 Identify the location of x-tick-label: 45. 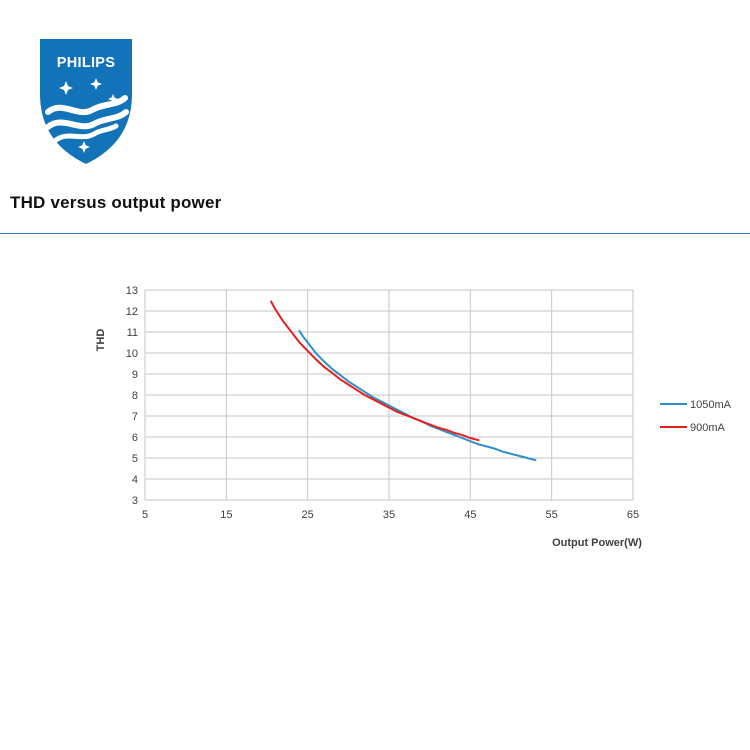
(470, 515).